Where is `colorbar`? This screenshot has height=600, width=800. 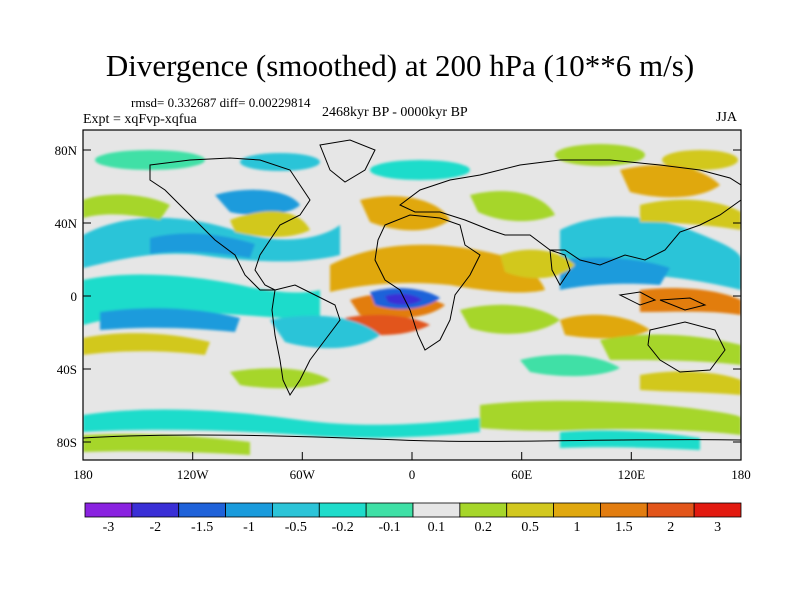
colorbar is located at coordinates (413, 510).